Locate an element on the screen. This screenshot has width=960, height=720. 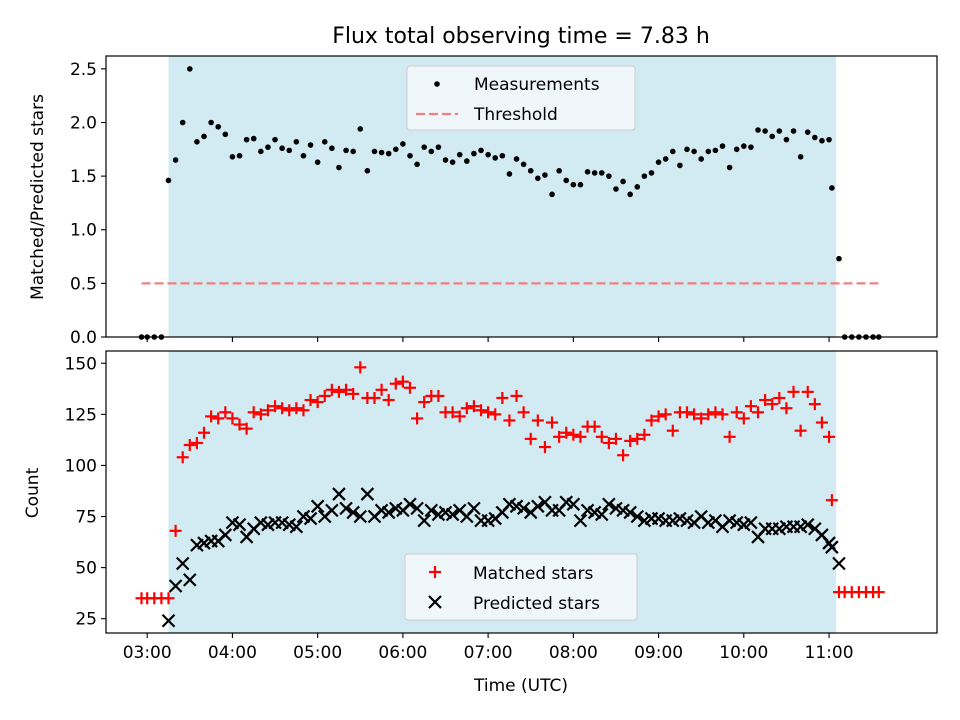
top-y-axis-label: Matched/Predicted stars is located at coordinates (38, 197).